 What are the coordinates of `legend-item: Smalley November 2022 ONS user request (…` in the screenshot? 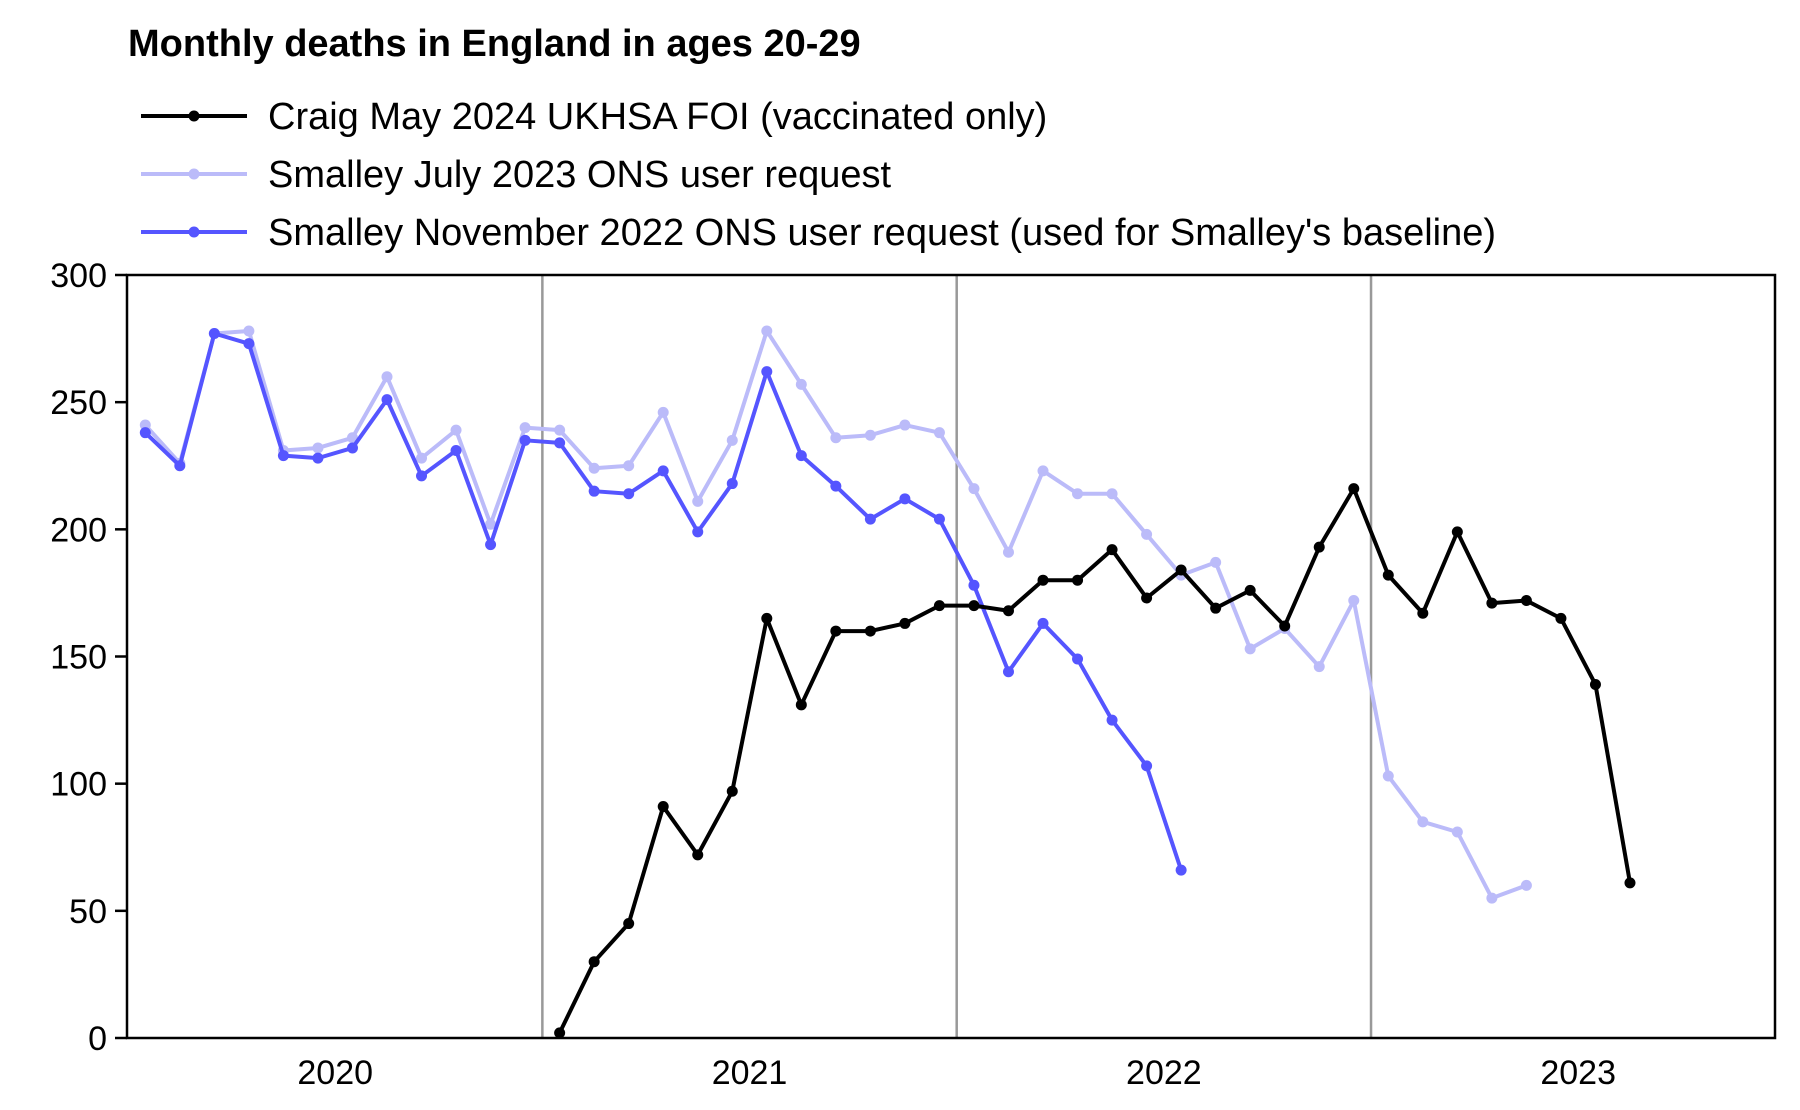 It's located at (818, 233).